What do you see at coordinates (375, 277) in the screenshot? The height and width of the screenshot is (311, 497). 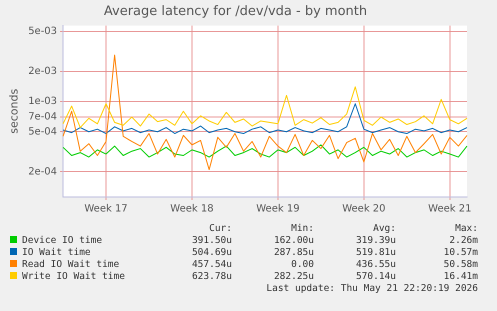 I see `text: 570.14u` at bounding box center [375, 277].